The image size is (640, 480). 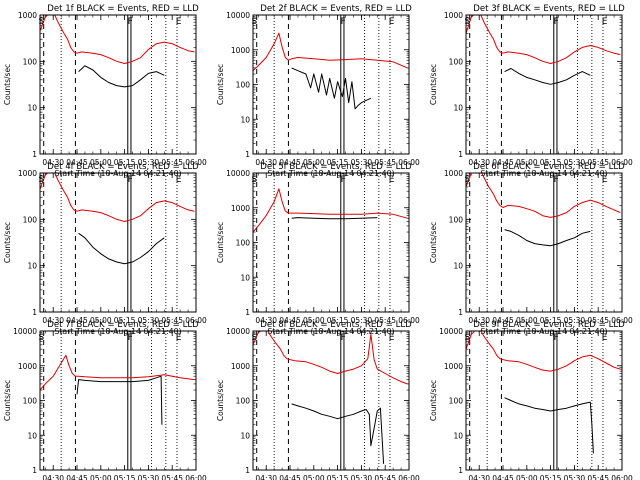 I want to click on chart-title: Det 7f BLACK = Events, RED = LLD, so click(x=123, y=325).